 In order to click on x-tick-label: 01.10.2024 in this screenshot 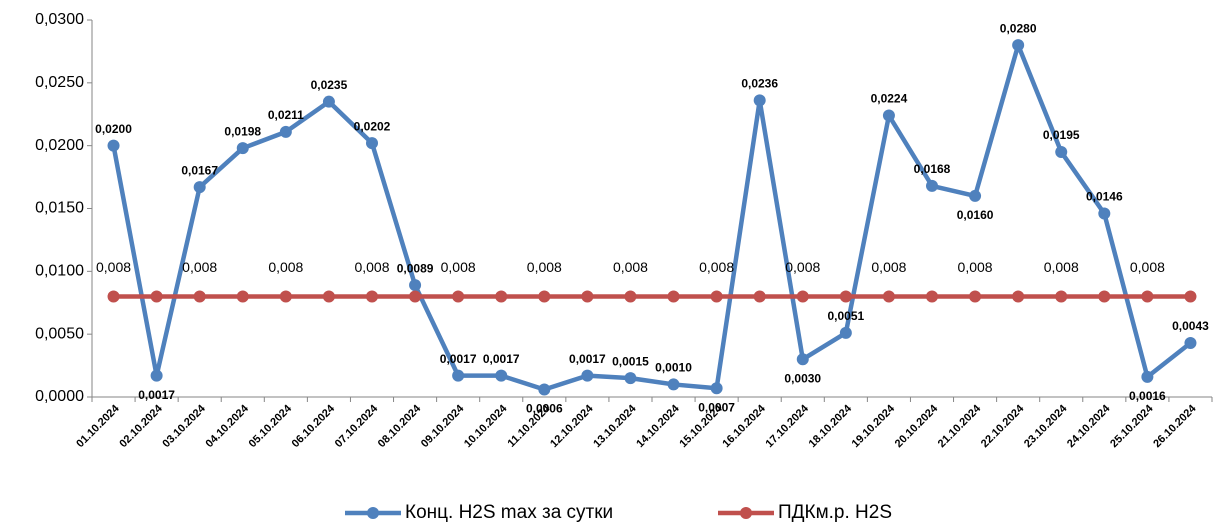, I will do `click(98, 426)`.